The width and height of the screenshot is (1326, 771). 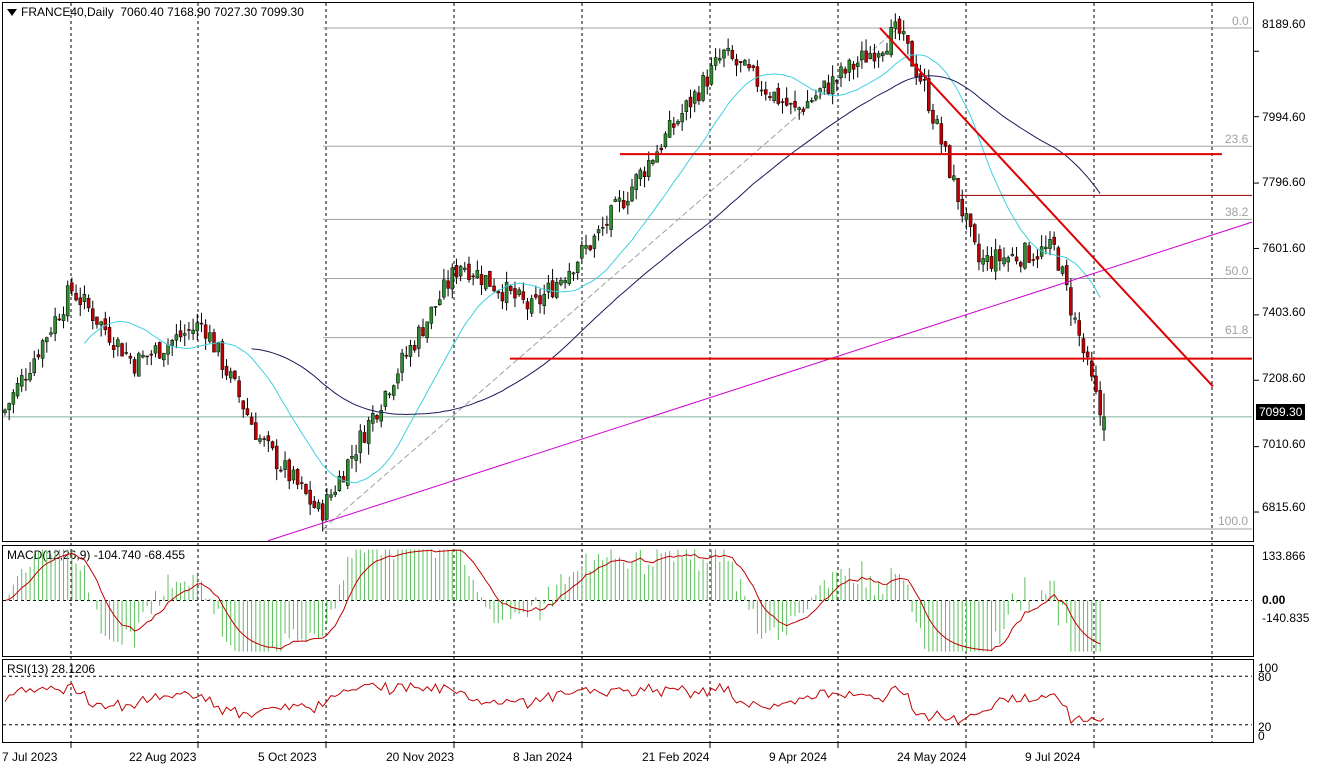 What do you see at coordinates (1240, 21) in the screenshot?
I see `fib-label-0: 0.0` at bounding box center [1240, 21].